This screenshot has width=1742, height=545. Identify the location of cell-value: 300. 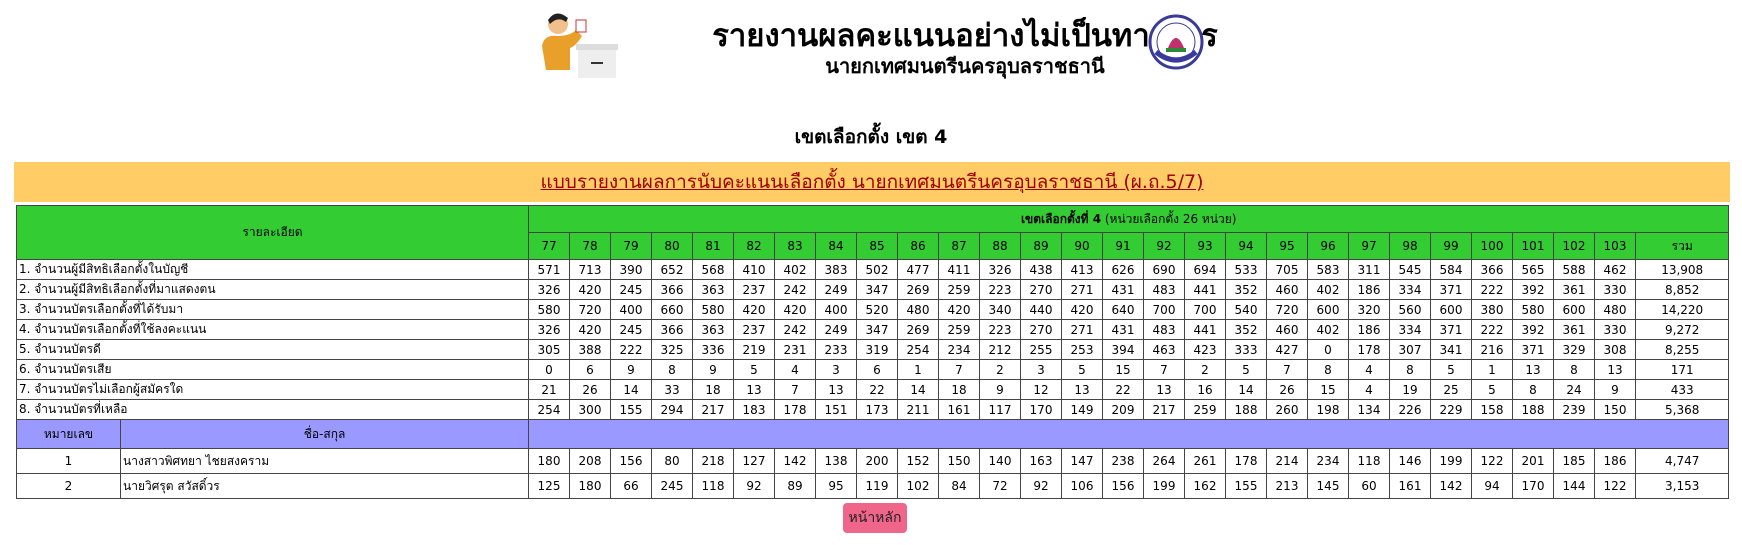
(590, 409).